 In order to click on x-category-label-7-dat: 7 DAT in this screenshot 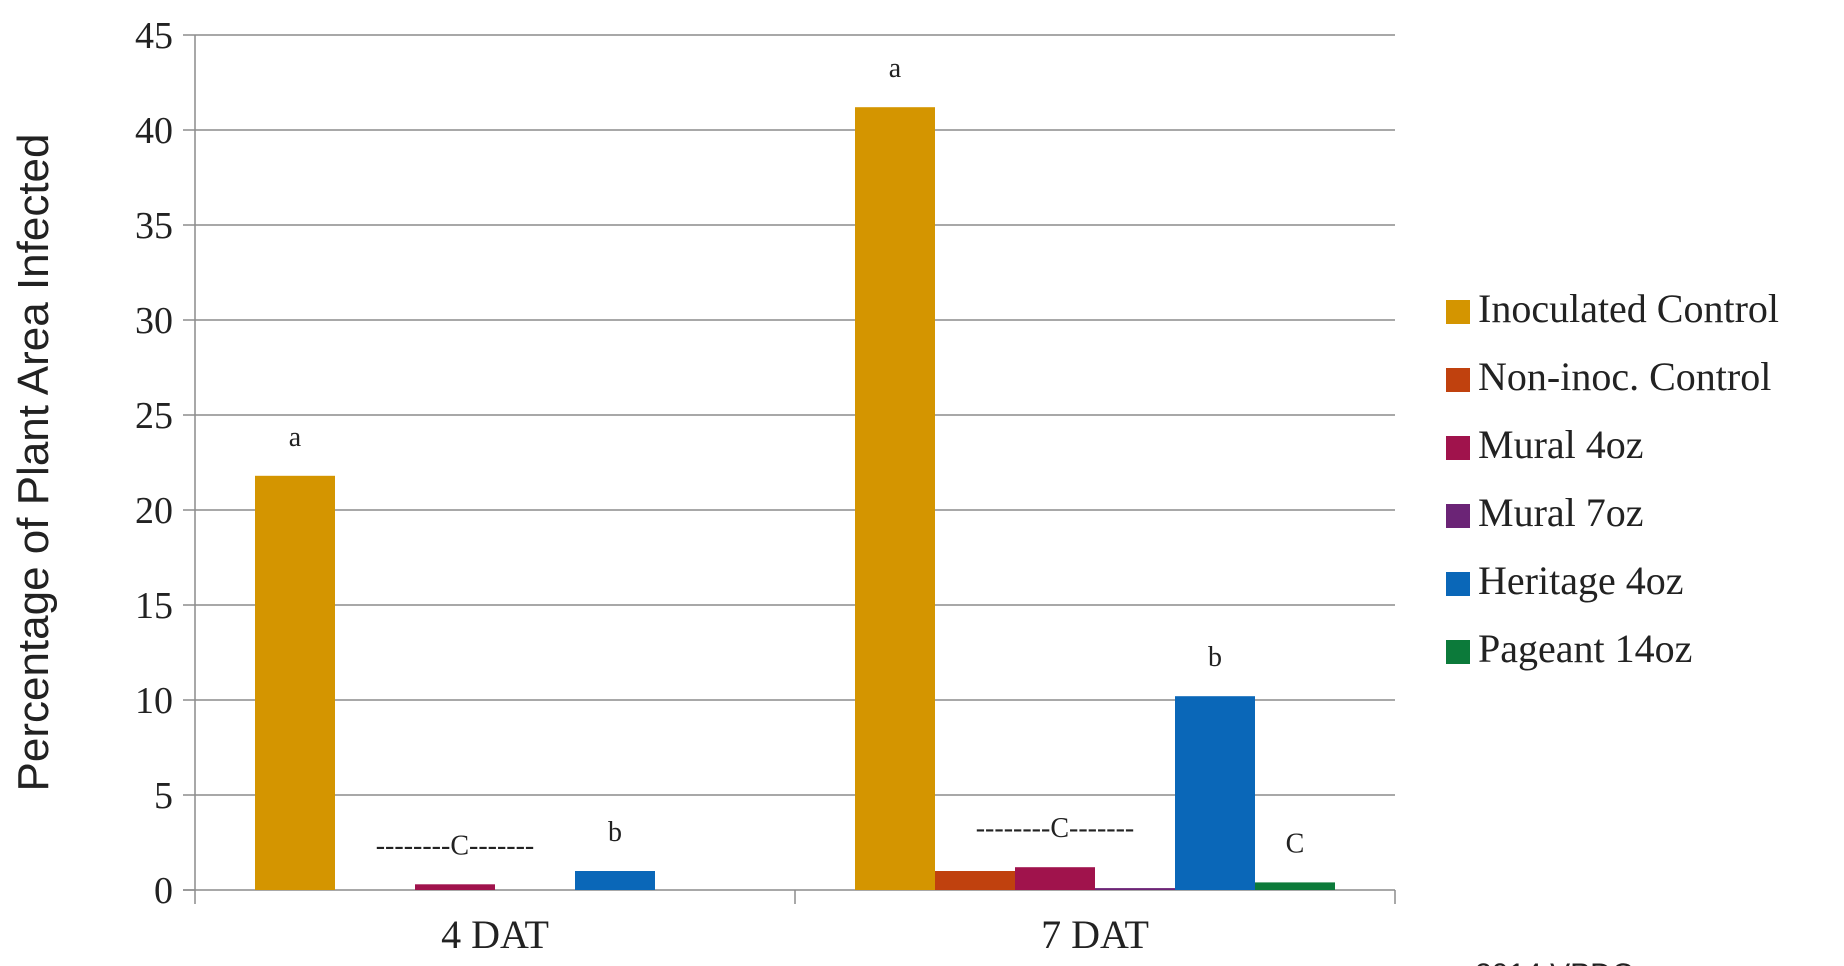, I will do `click(1095, 934)`.